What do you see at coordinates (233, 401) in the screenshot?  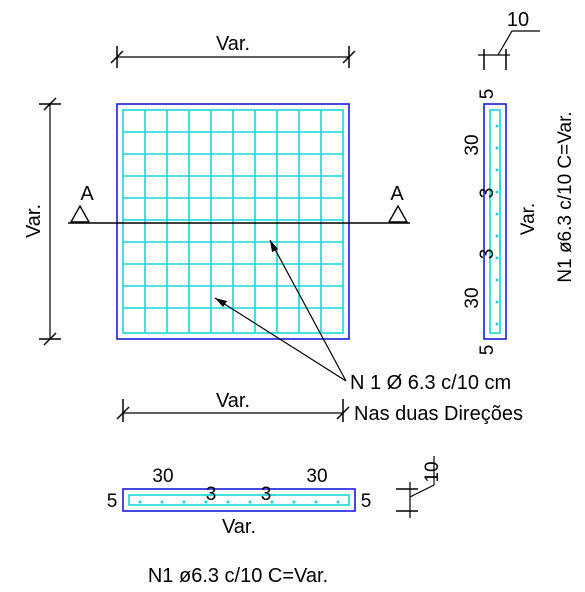 I see `plan-bottom-dim-label: Var.` at bounding box center [233, 401].